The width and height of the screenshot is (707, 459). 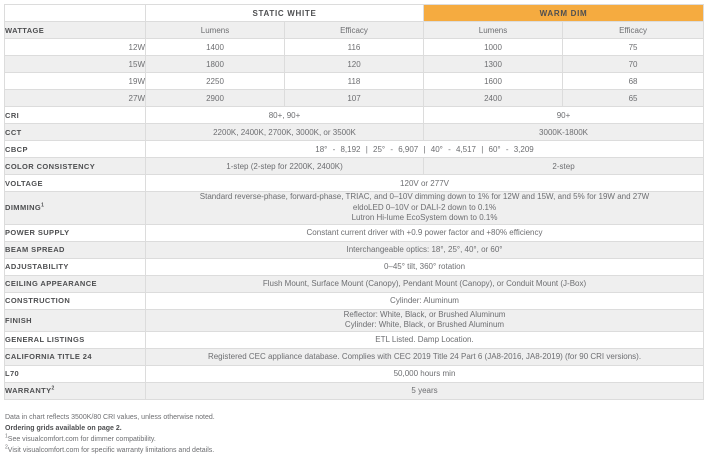 I want to click on voltage-row: VOLTAGE 120V or 277V, so click(x=354, y=183).